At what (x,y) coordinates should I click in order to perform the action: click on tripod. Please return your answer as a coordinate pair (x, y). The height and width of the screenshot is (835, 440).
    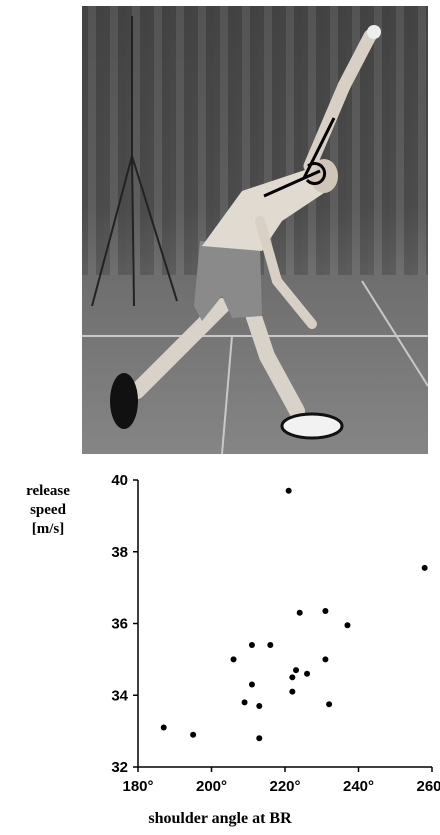
    Looking at the image, I should click on (134, 161).